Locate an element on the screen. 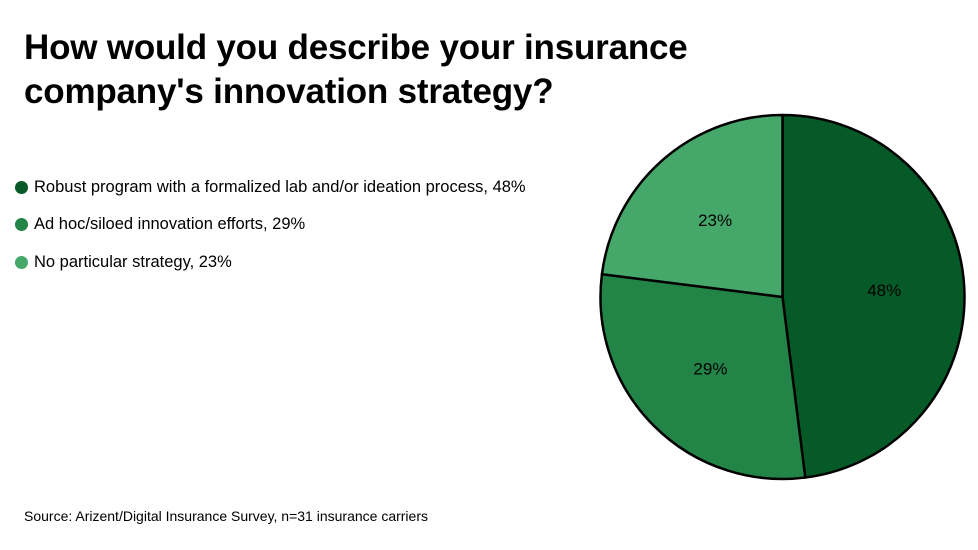 The width and height of the screenshot is (978, 550). slice-data-label: 48% is located at coordinates (884, 290).